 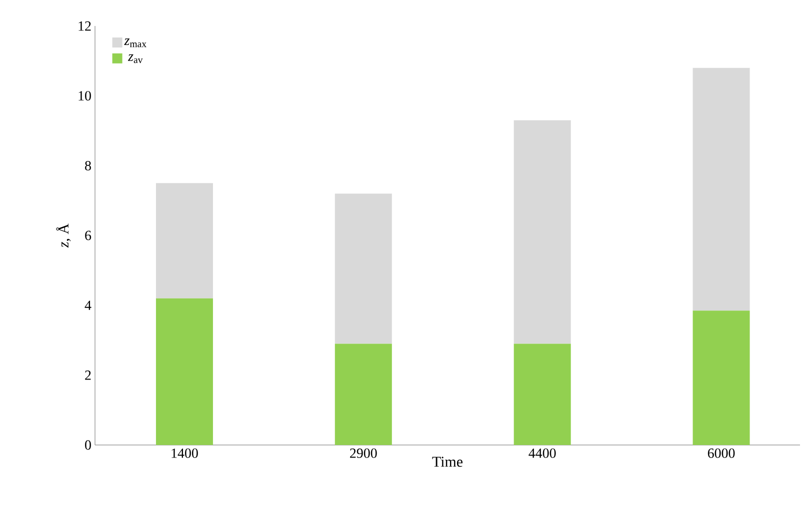 What do you see at coordinates (88, 165) in the screenshot?
I see `y-tick-label: 8` at bounding box center [88, 165].